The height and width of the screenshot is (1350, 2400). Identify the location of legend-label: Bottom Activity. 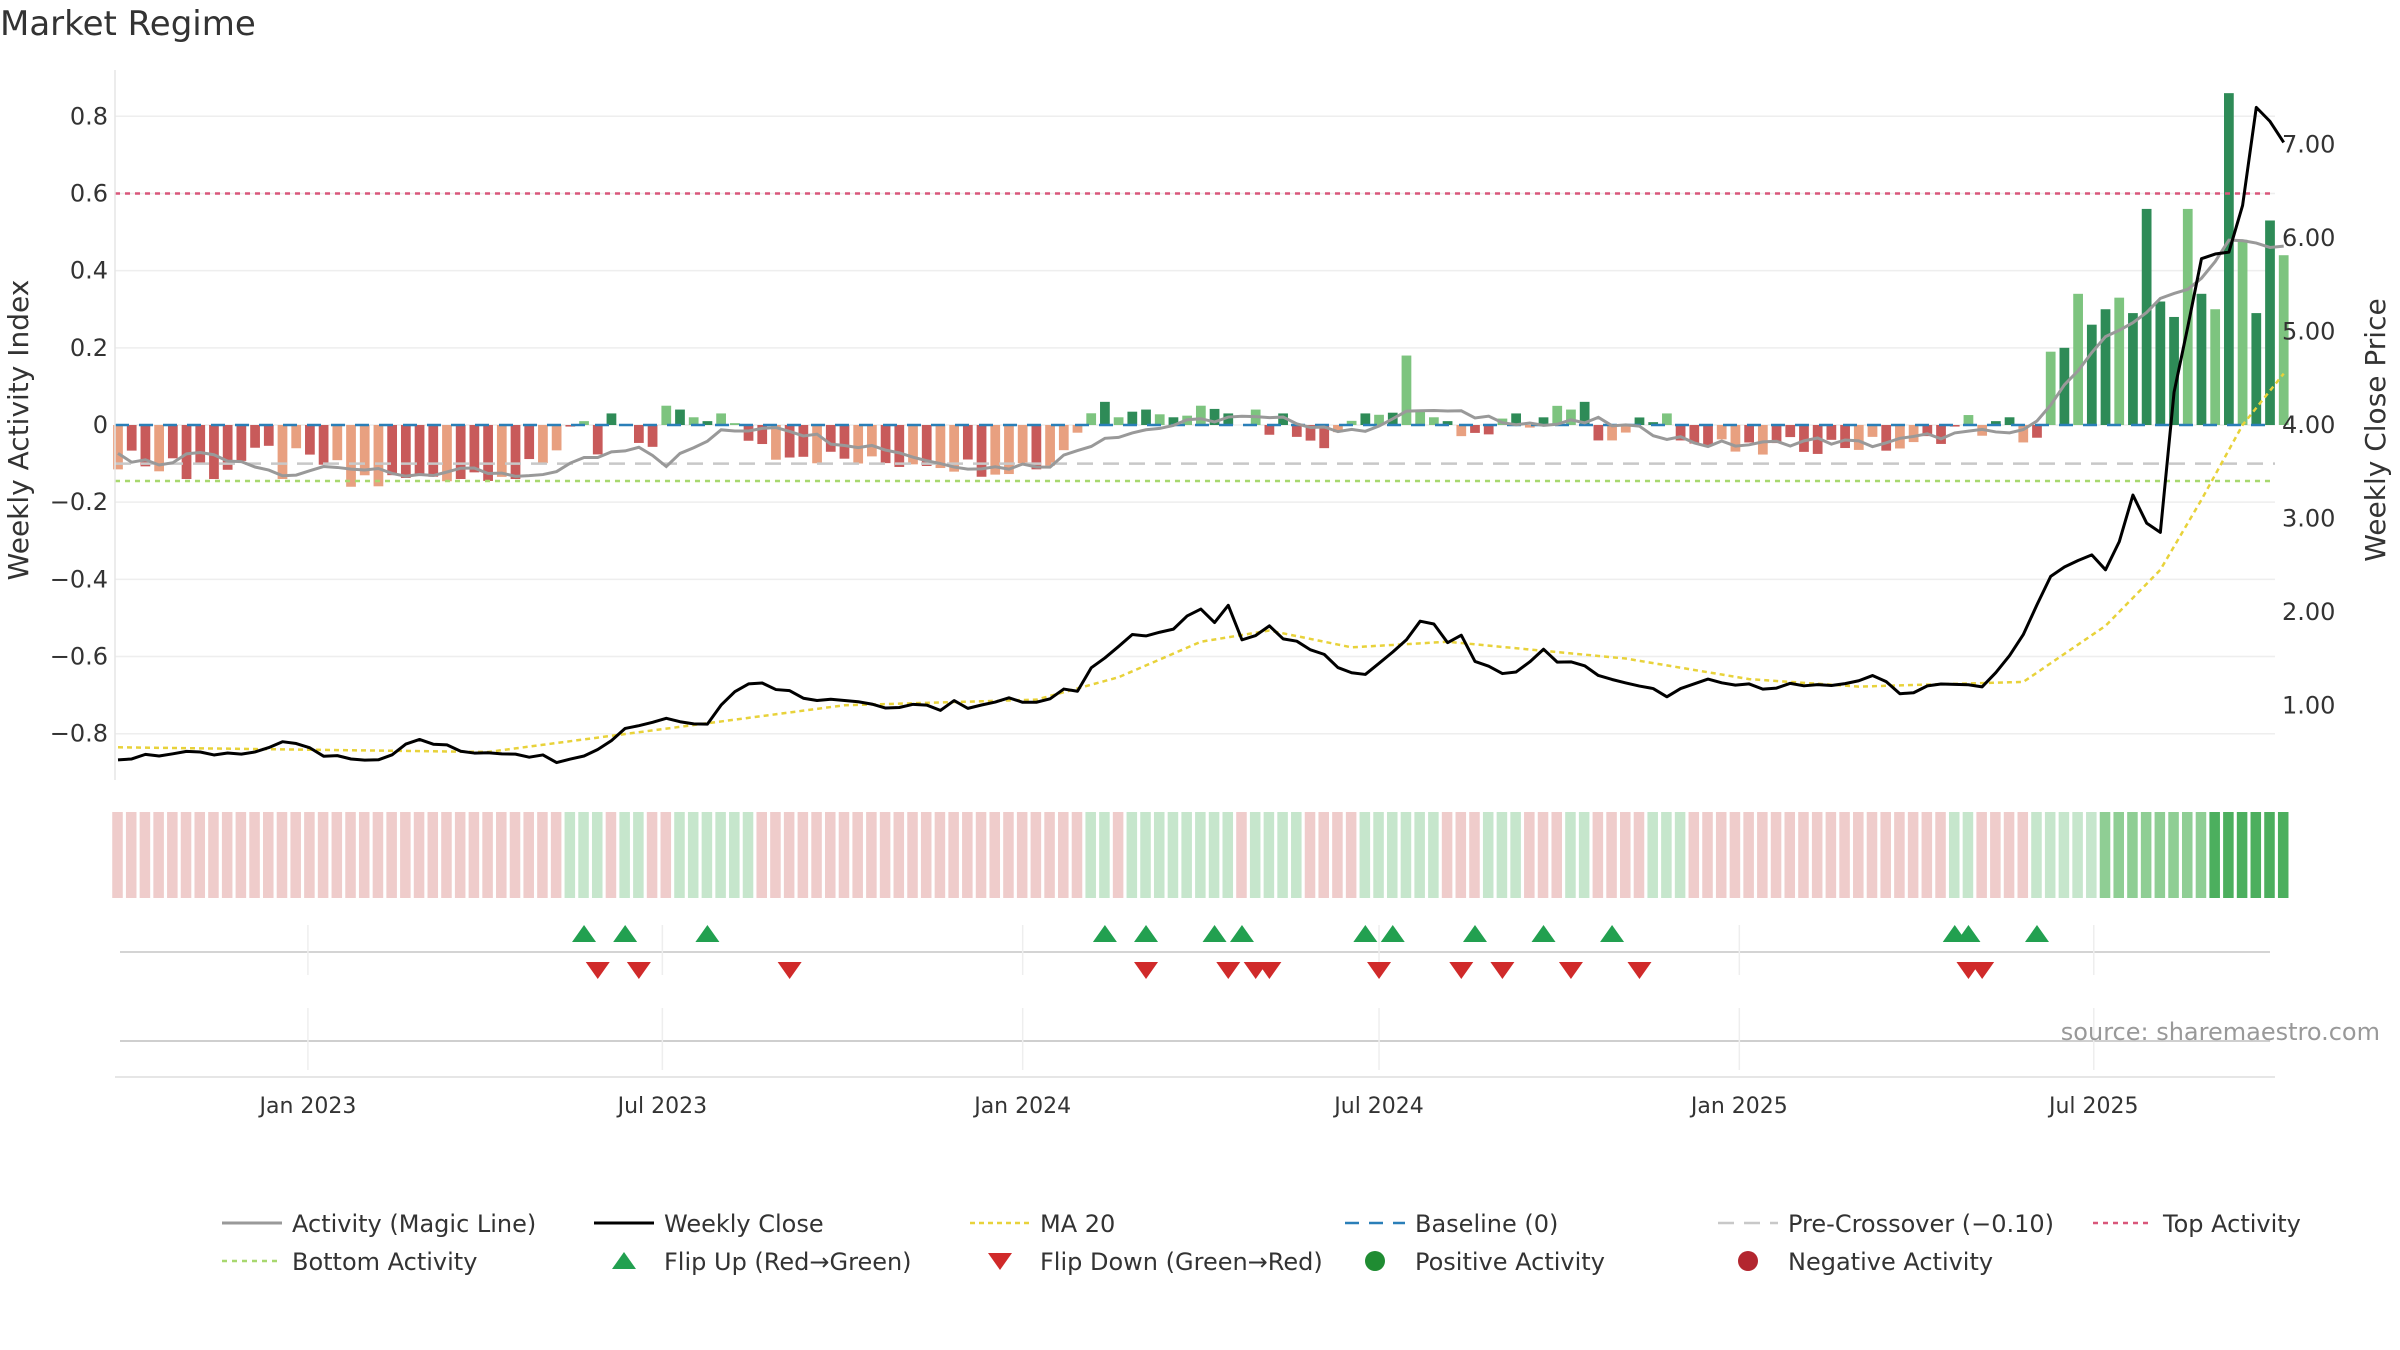
(384, 1262).